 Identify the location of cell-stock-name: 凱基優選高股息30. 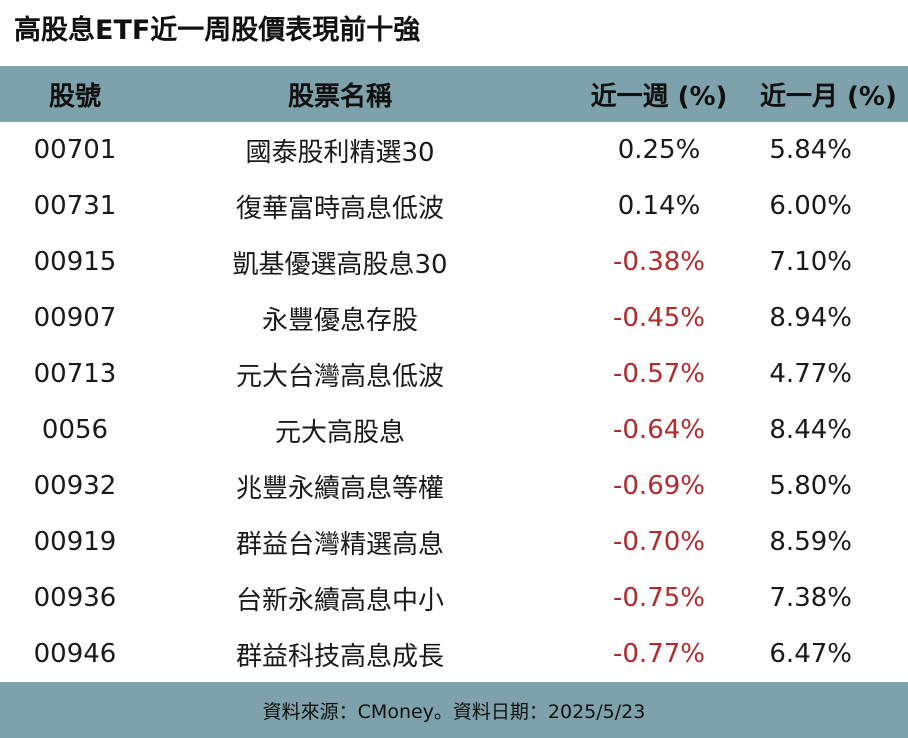
(340, 264).